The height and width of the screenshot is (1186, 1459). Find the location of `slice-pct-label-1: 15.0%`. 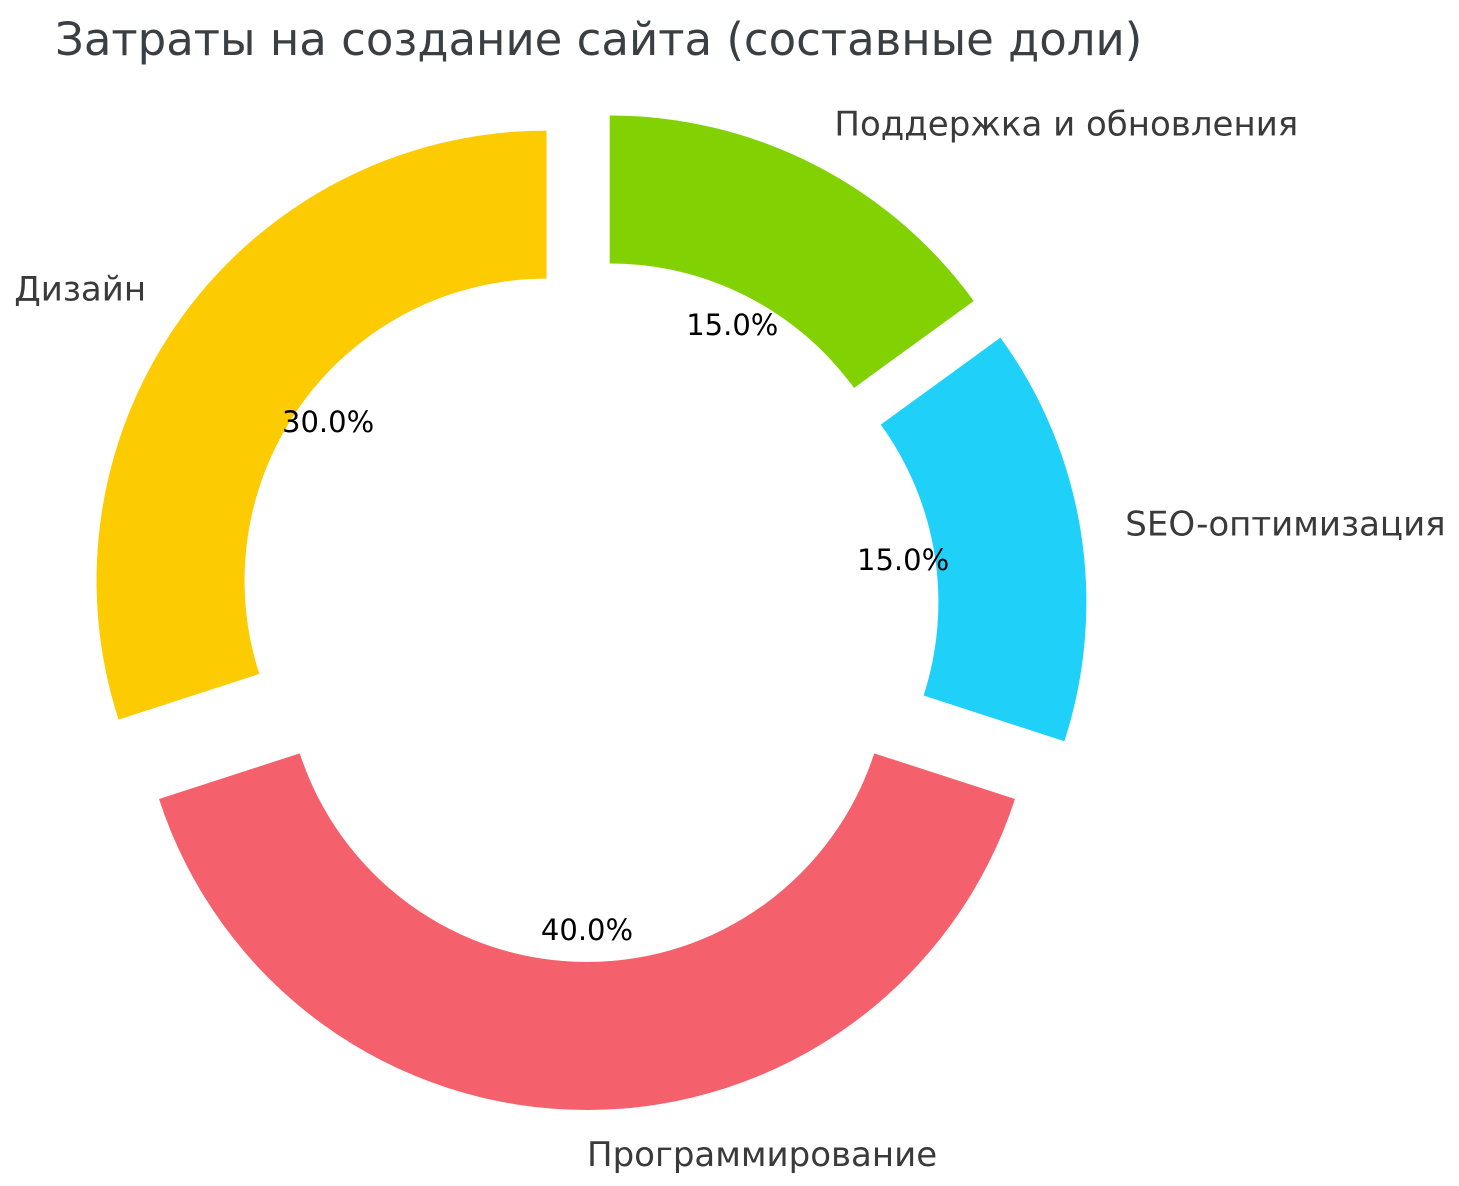

slice-pct-label-1: 15.0% is located at coordinates (903, 560).